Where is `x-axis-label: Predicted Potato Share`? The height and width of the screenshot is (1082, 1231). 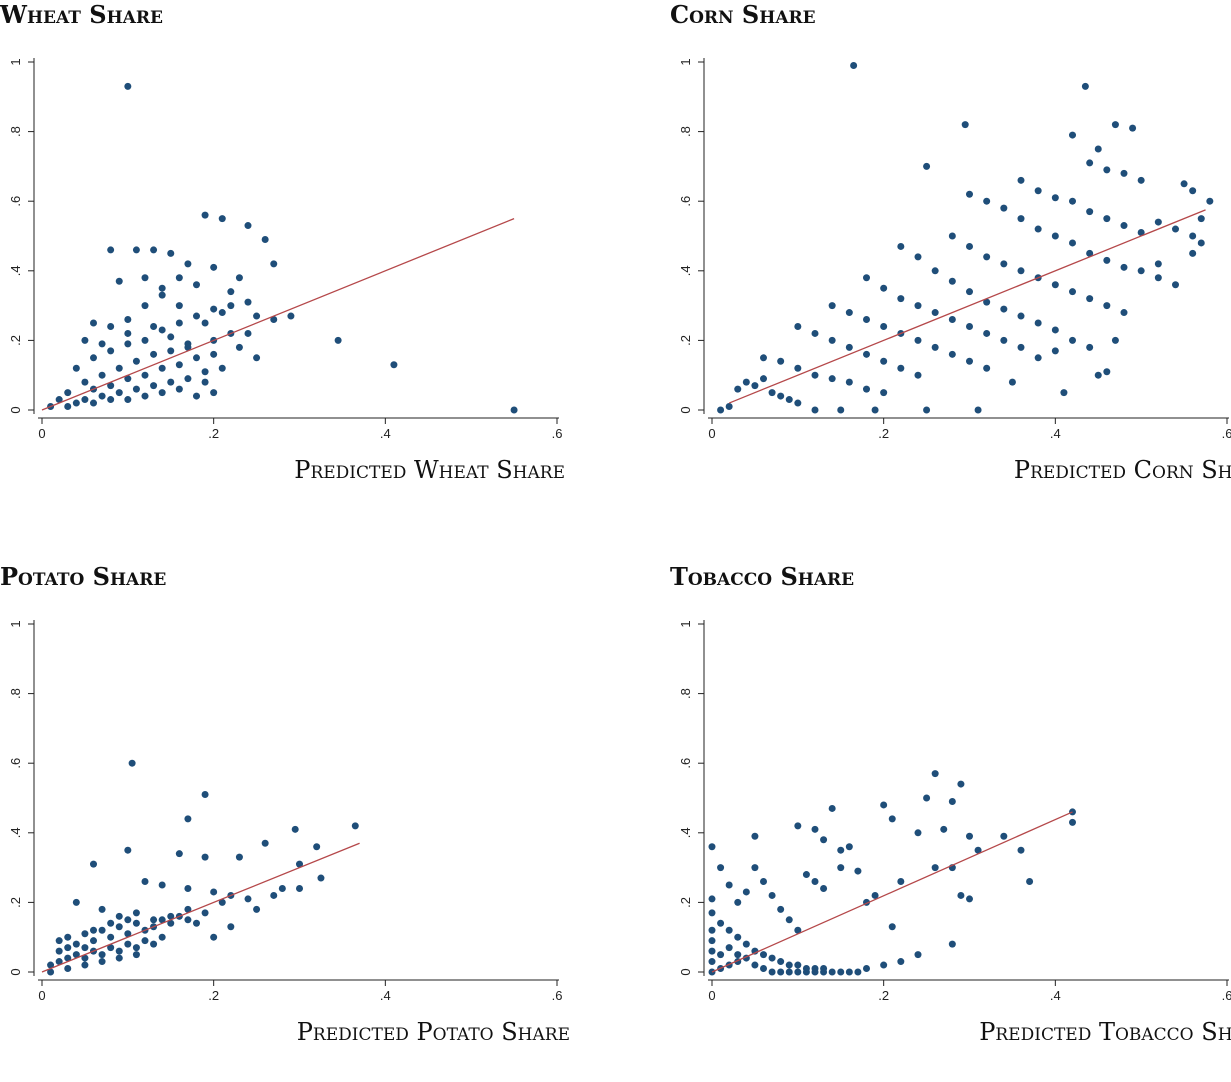 x-axis-label: Predicted Potato Share is located at coordinates (433, 1032).